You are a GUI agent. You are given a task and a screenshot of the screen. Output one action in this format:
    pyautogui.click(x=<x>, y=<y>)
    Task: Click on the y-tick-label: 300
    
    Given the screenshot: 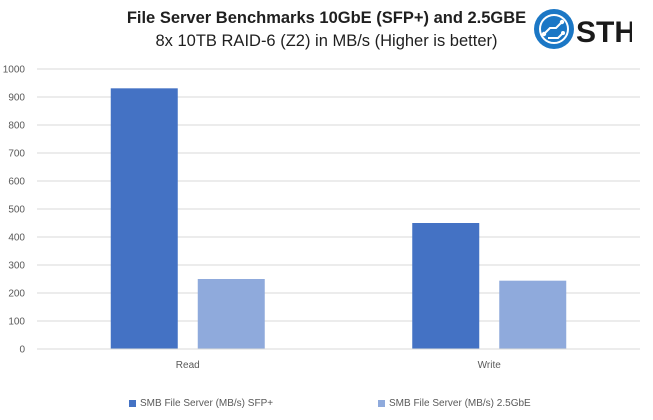 What is the action you would take?
    pyautogui.click(x=16, y=266)
    